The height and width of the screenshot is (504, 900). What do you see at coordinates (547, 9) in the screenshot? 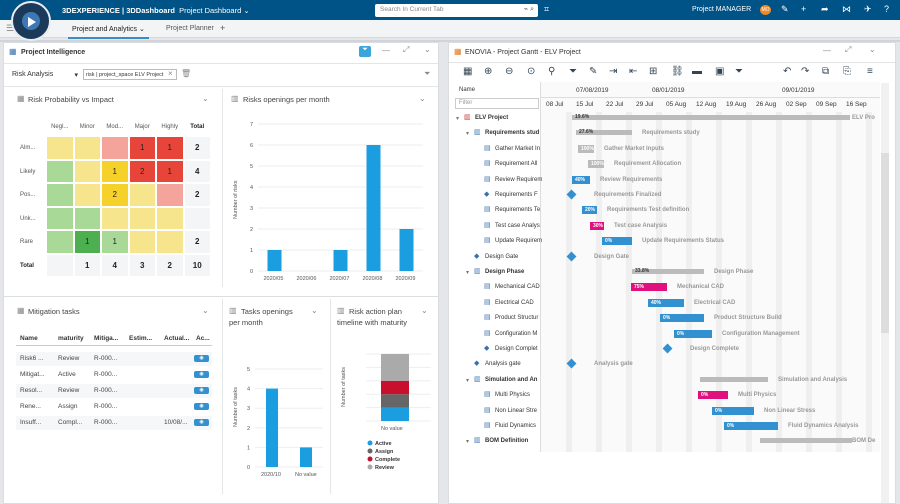
I see `tag-icon: ⌗` at bounding box center [547, 9].